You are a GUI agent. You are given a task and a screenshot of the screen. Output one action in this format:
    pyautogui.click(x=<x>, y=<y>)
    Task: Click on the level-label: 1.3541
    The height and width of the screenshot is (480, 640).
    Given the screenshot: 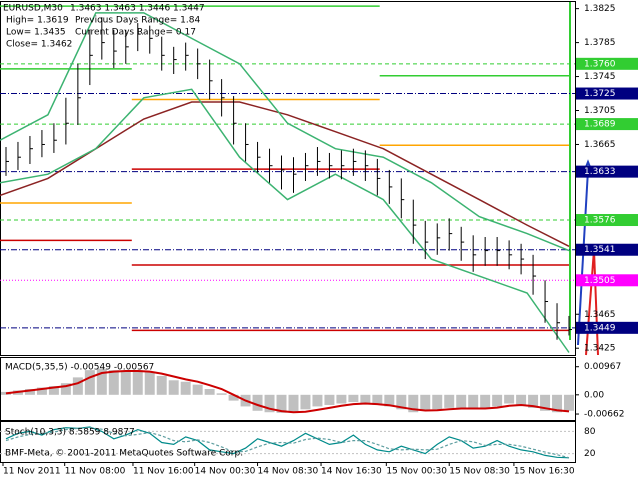 What is the action you would take?
    pyautogui.click(x=600, y=250)
    